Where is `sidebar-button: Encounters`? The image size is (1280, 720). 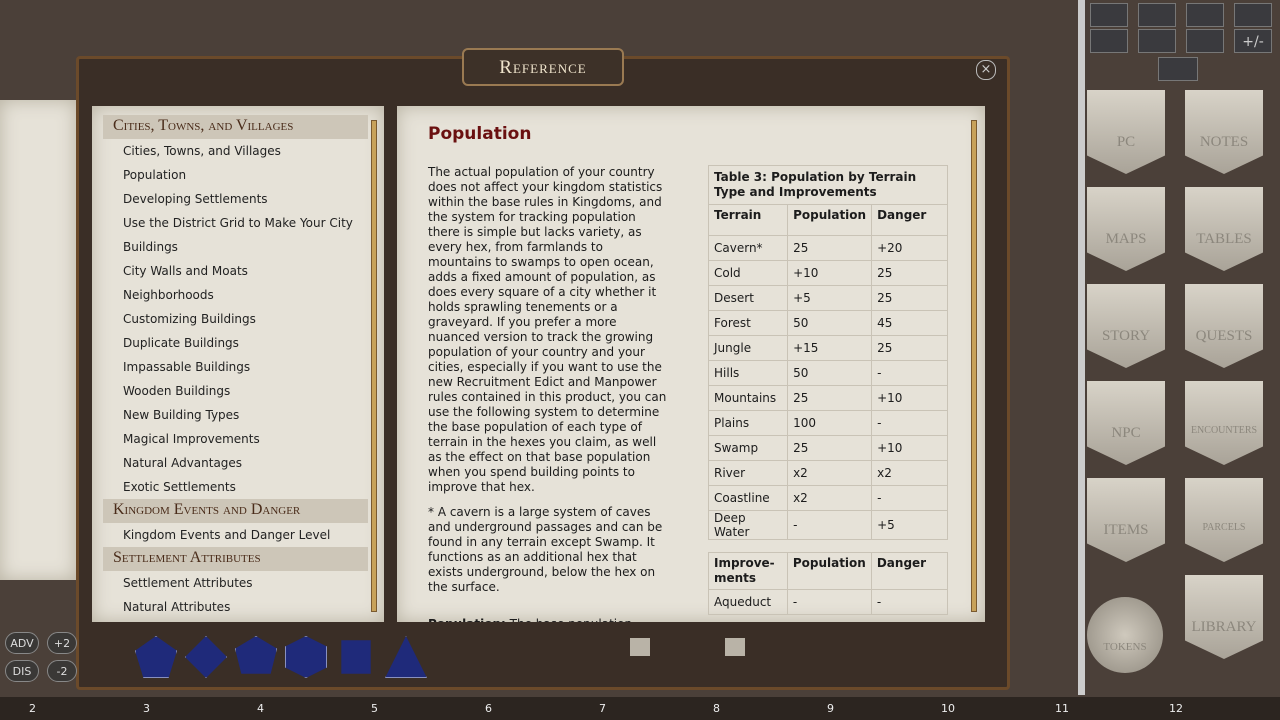
sidebar-button: Encounters is located at coordinates (1224, 423).